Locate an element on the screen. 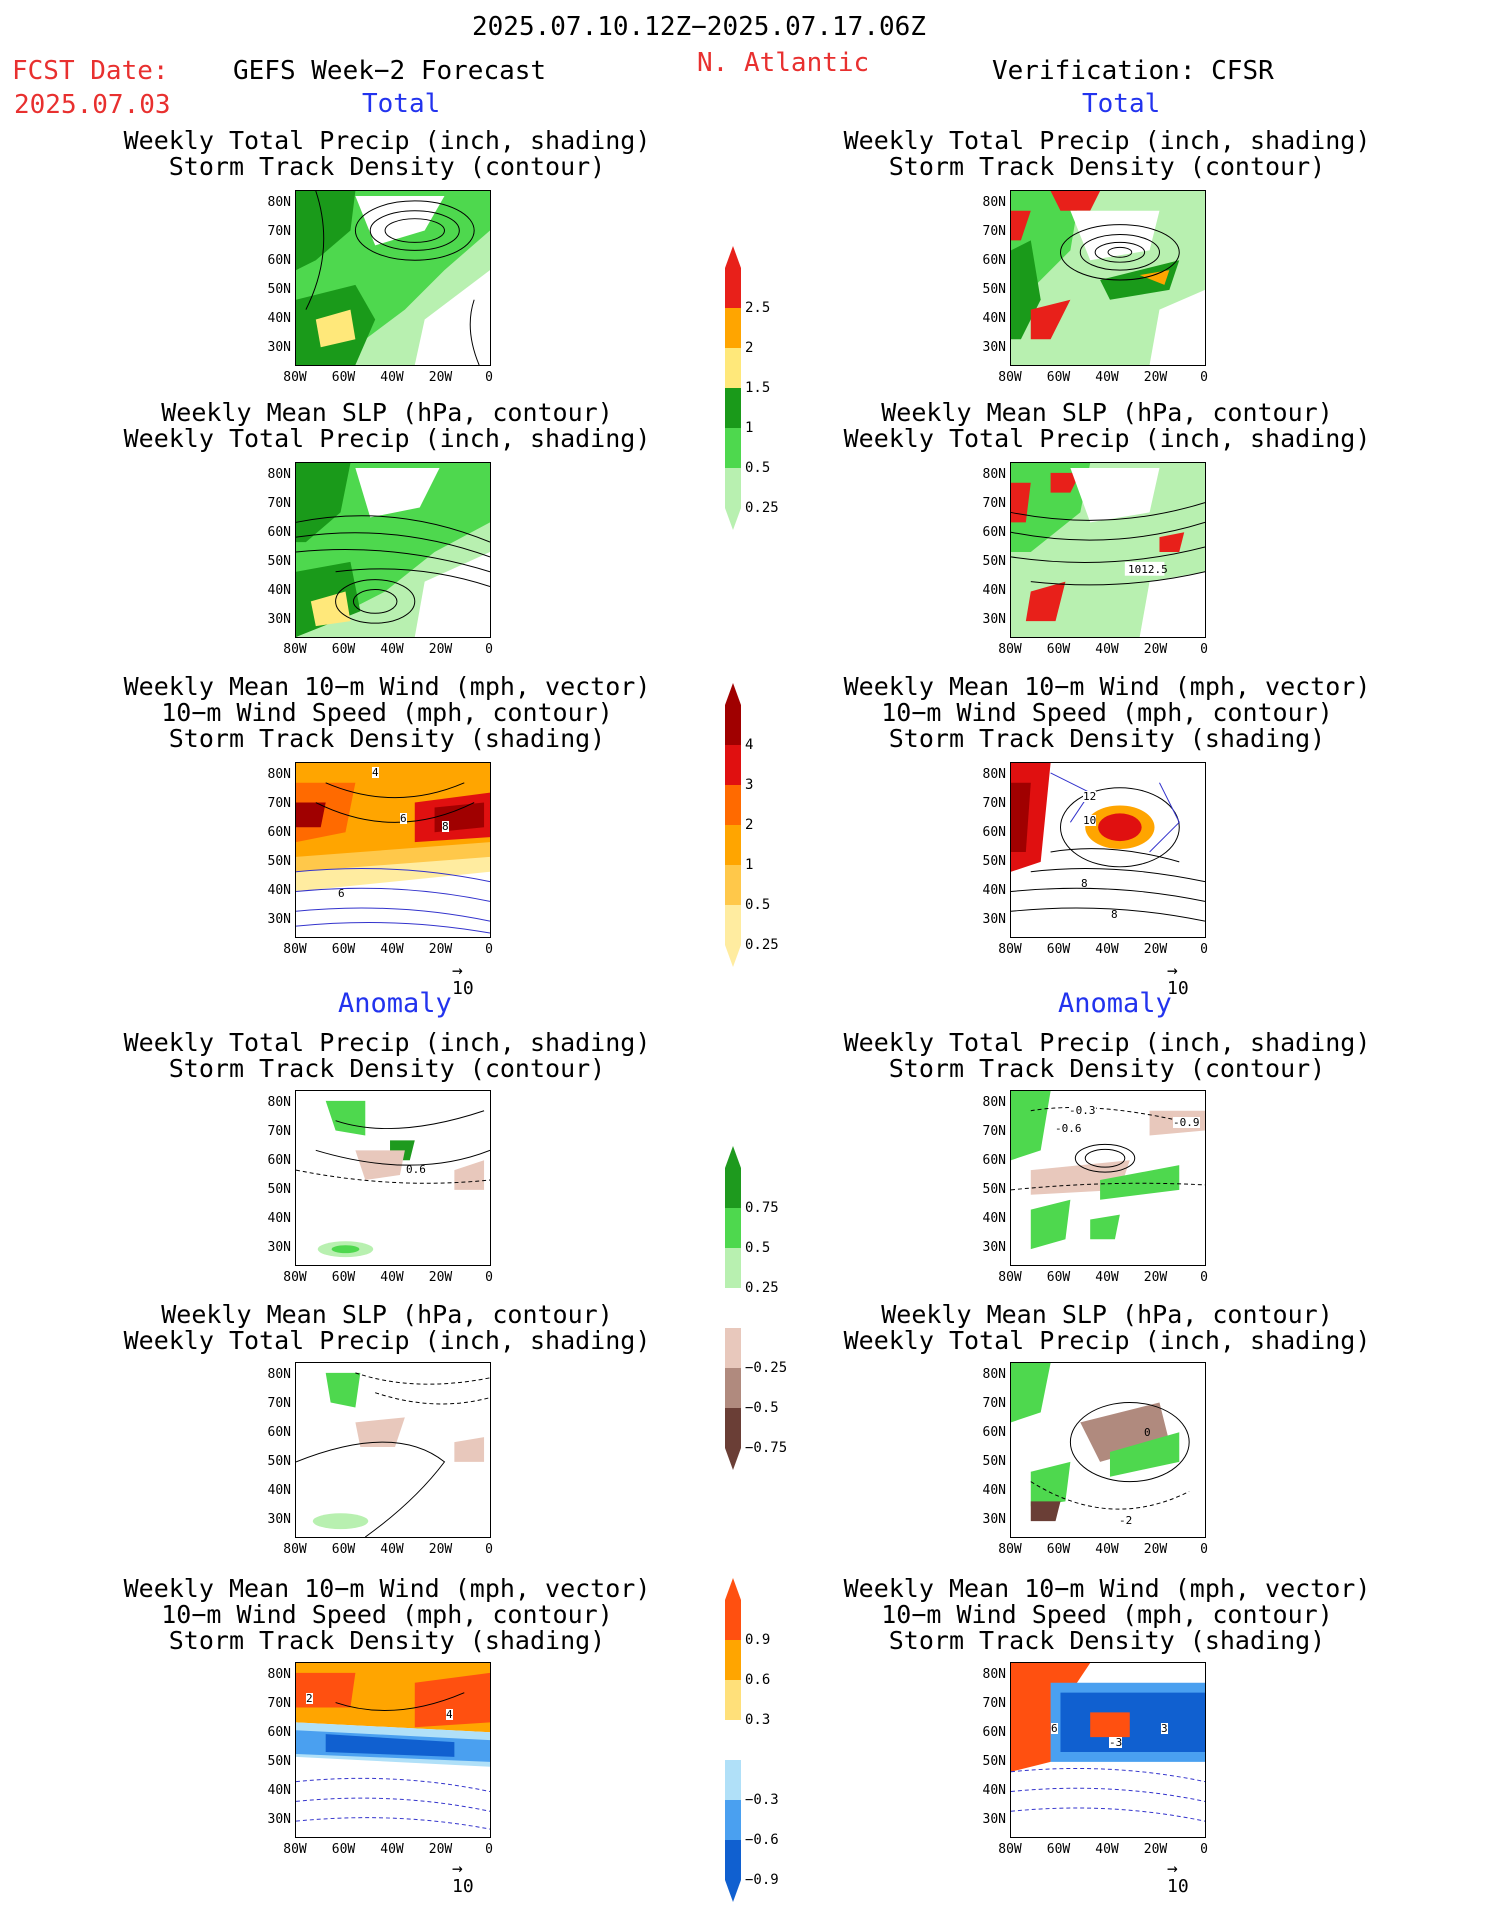 This screenshot has width=1487, height=1925. colorbar-label: 0.75 is located at coordinates (762, 1208).